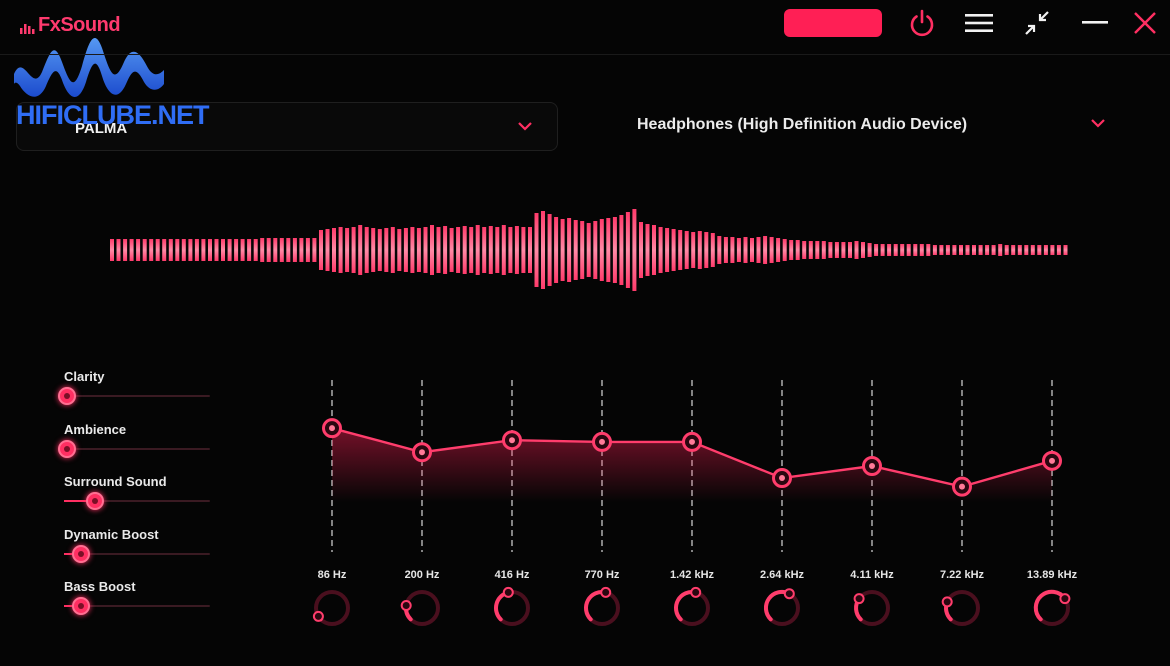  I want to click on eq-gain-knob, so click(332, 608).